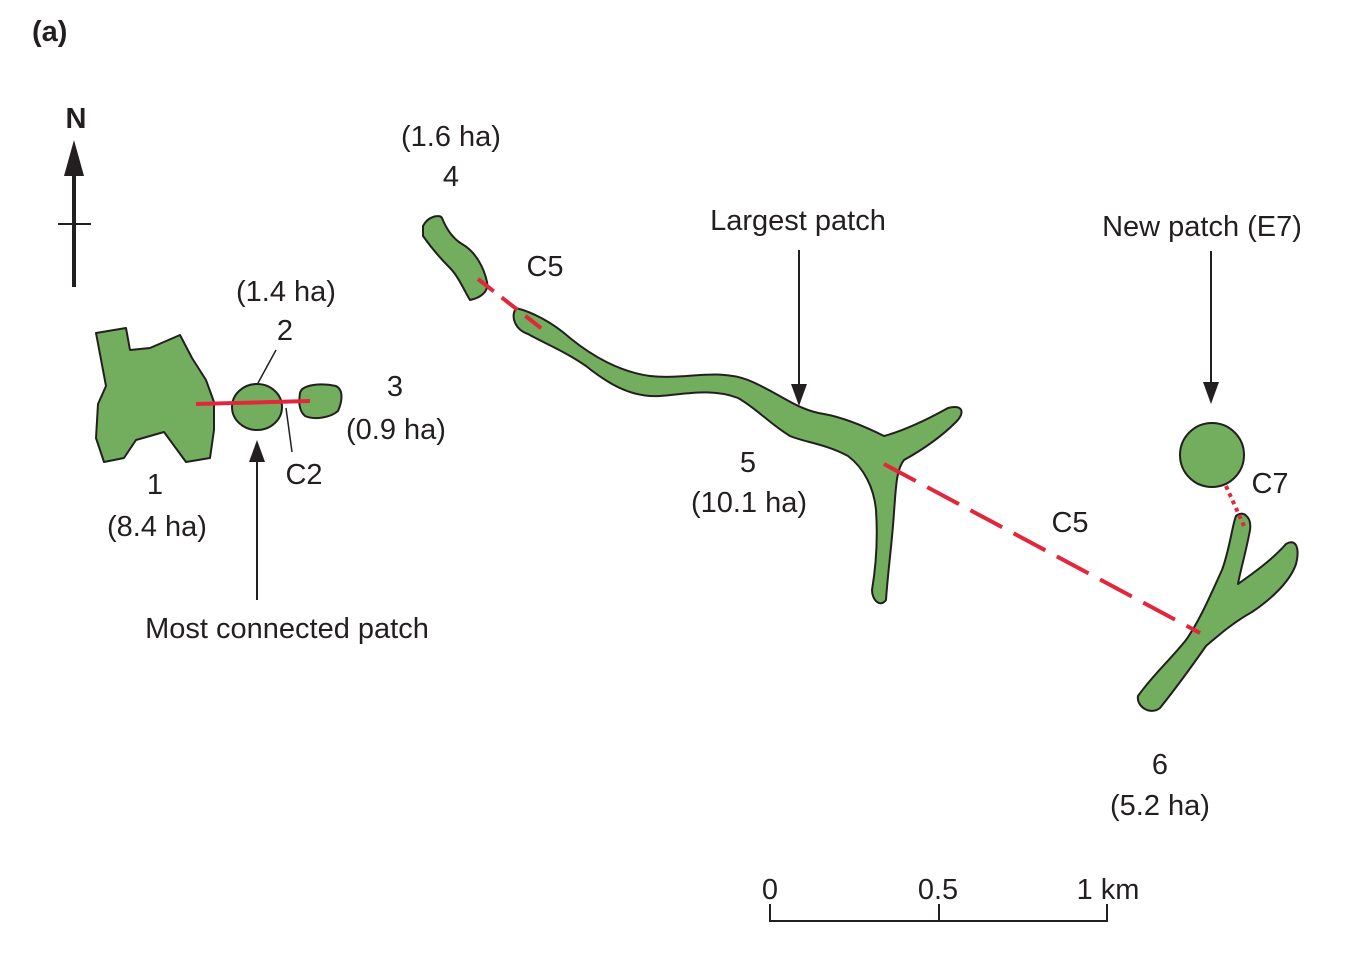 The width and height of the screenshot is (1360, 956). I want to click on c2-leader, so click(289, 430).